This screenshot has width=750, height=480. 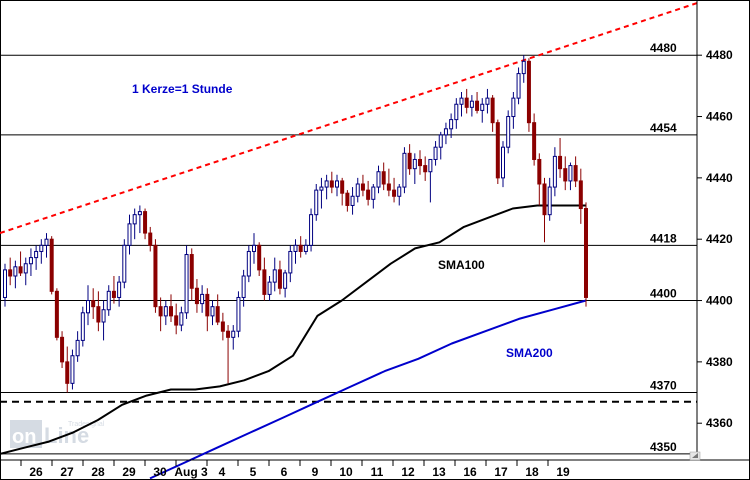 What do you see at coordinates (284, 472) in the screenshot?
I see `x-tick-label: 6` at bounding box center [284, 472].